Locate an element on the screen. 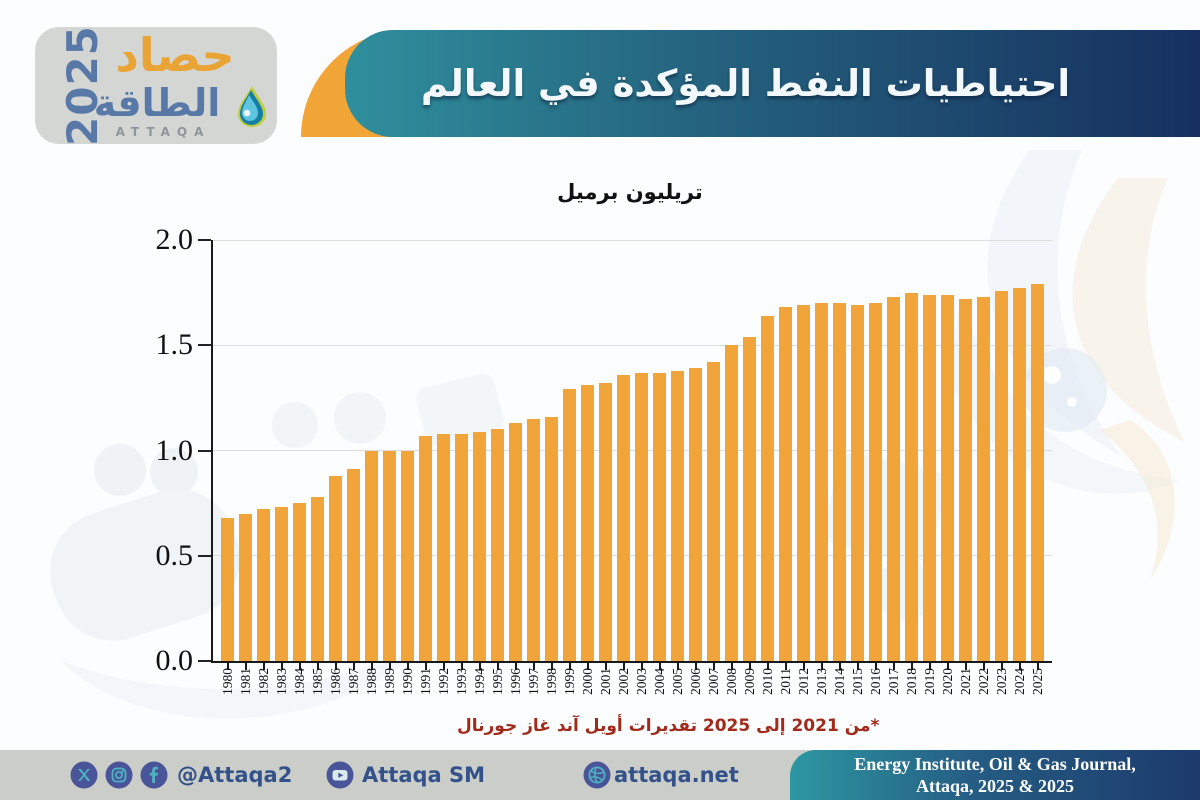  bar-2002 is located at coordinates (623, 517).